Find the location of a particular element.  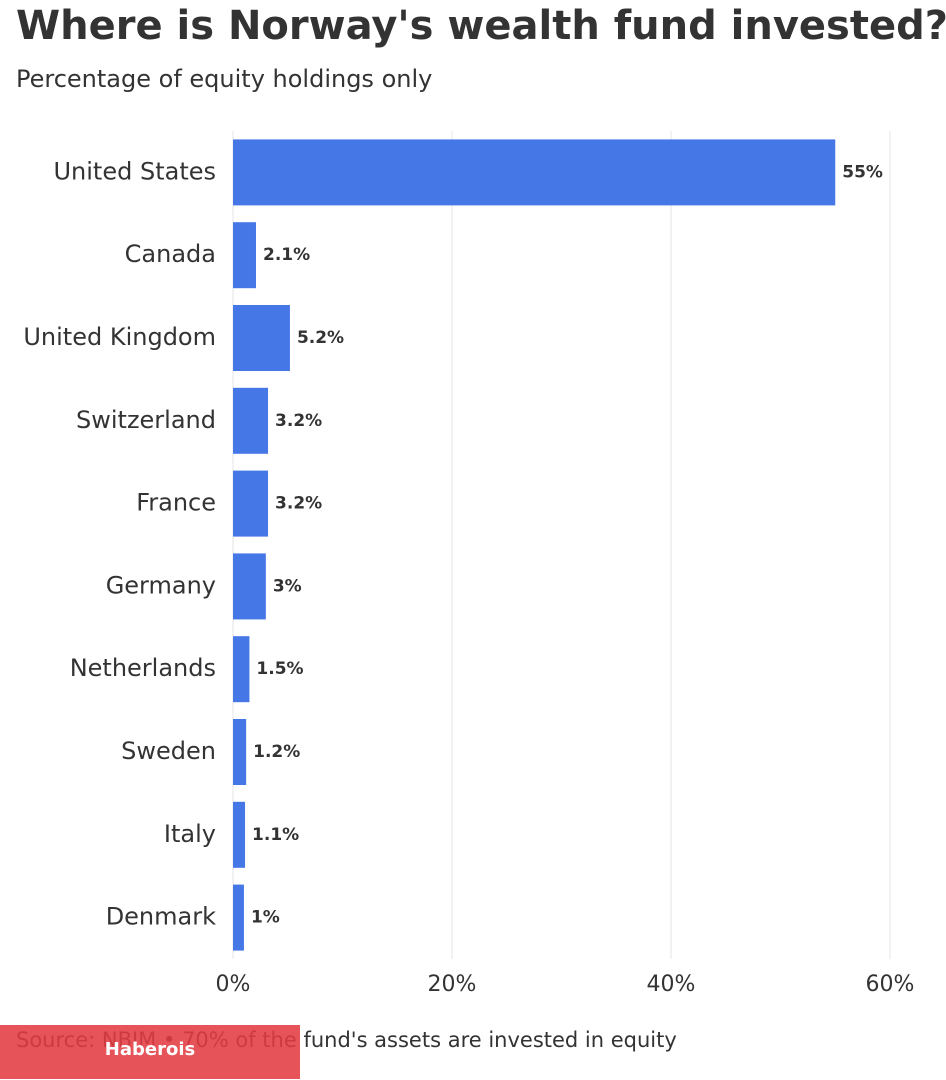

value-label: 5.2% is located at coordinates (320, 338).